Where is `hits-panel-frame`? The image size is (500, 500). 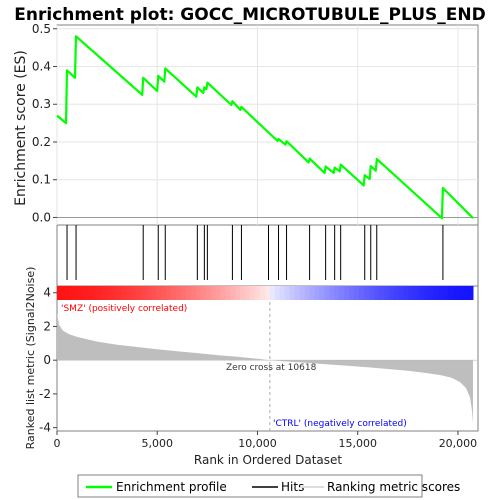 hits-panel-frame is located at coordinates (267, 255).